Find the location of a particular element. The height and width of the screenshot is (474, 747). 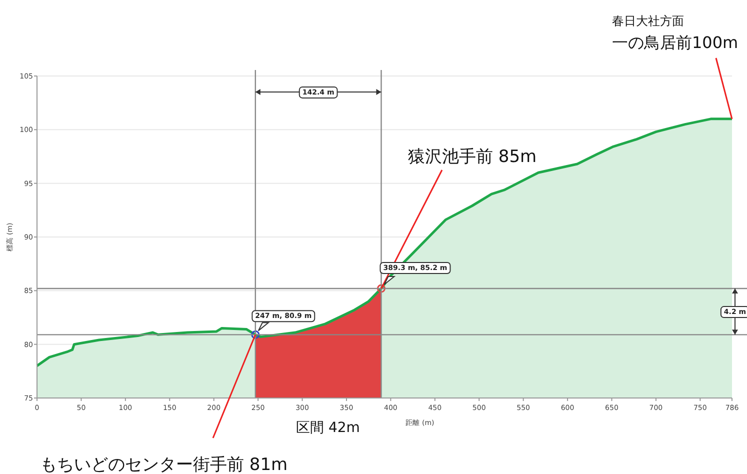

annotation: 一の鳥居前100m is located at coordinates (675, 42).